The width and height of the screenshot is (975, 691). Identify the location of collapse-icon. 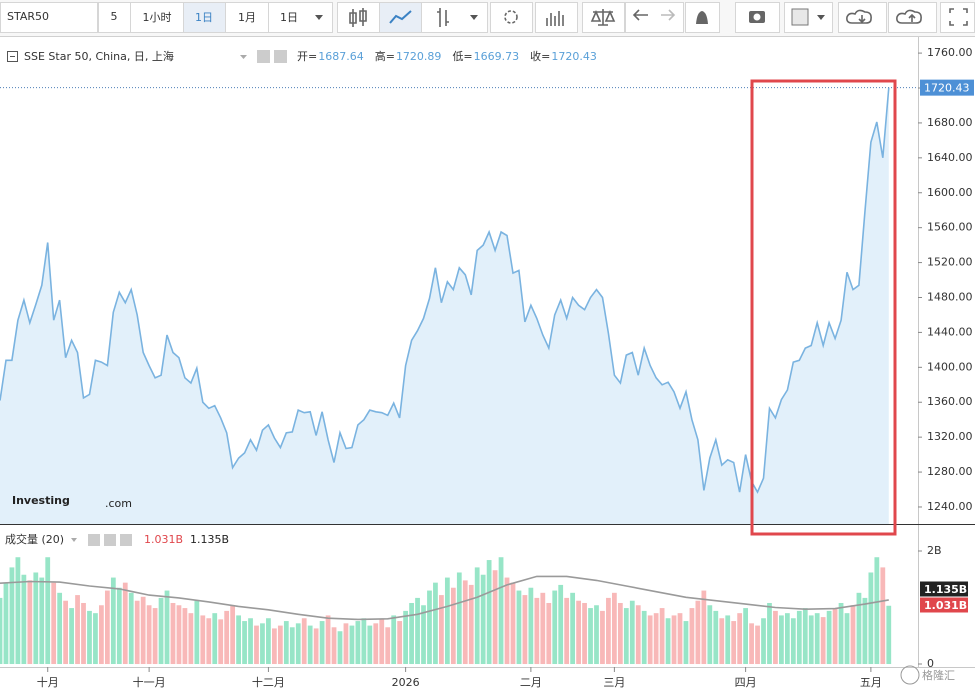
(12, 56).